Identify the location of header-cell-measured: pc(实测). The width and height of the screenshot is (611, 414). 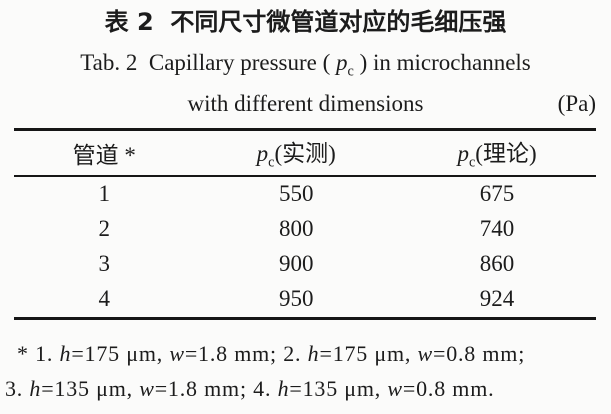
(296, 153).